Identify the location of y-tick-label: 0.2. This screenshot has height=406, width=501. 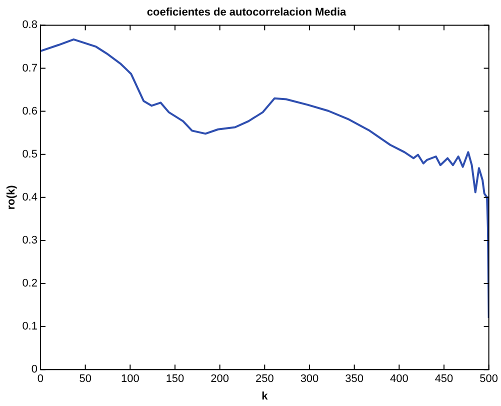
(30, 284).